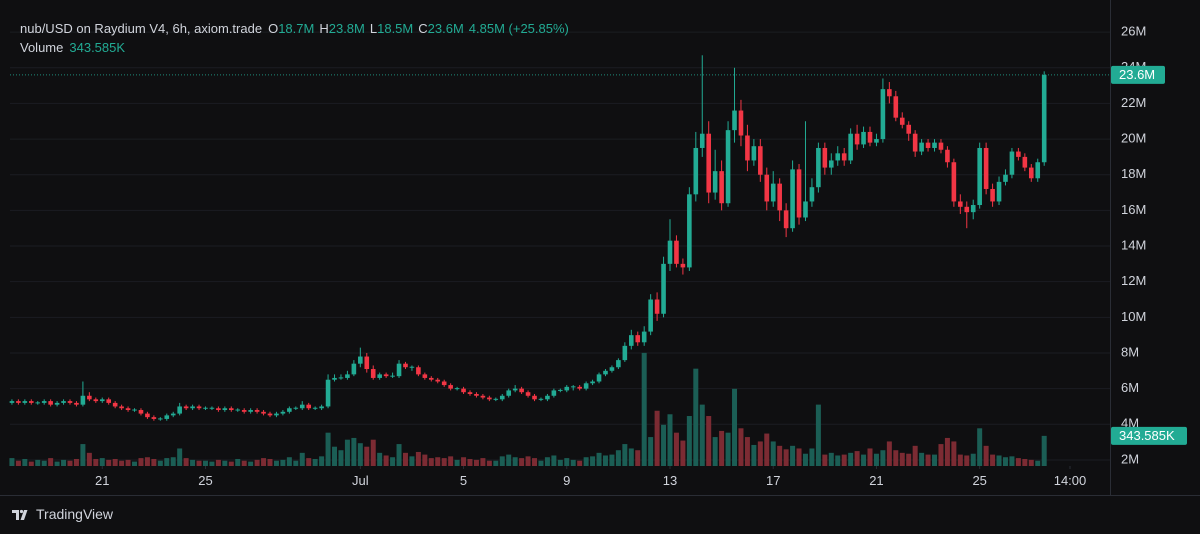  Describe the element at coordinates (20, 514) in the screenshot. I see `tradingview-logo` at that location.